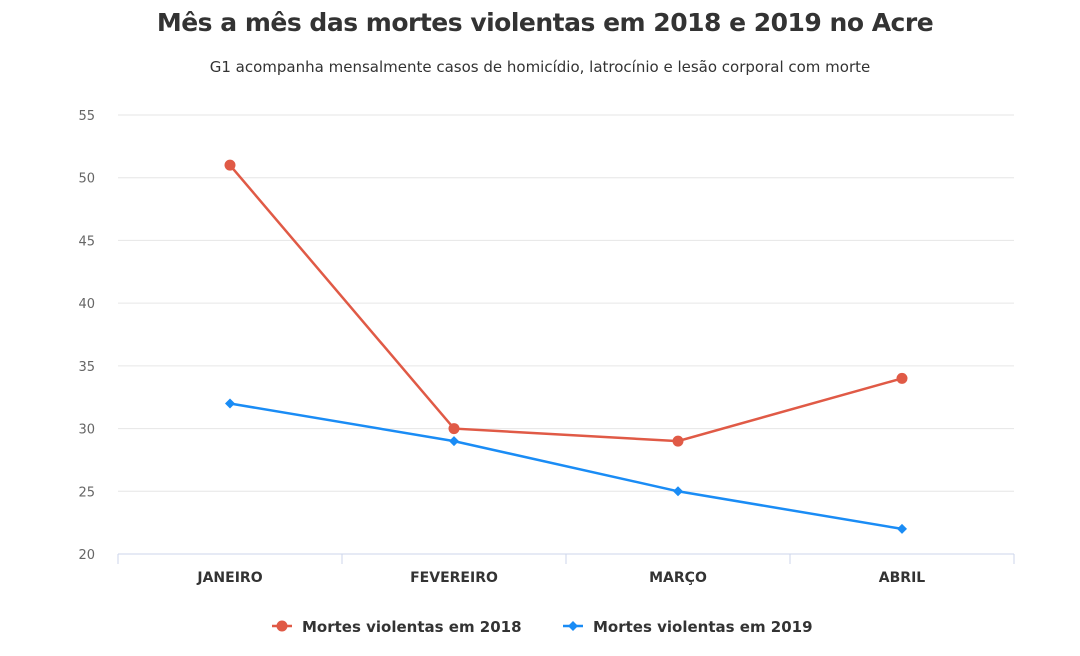  I want to click on legend-label: Mortes violentas em 2018, so click(412, 627).